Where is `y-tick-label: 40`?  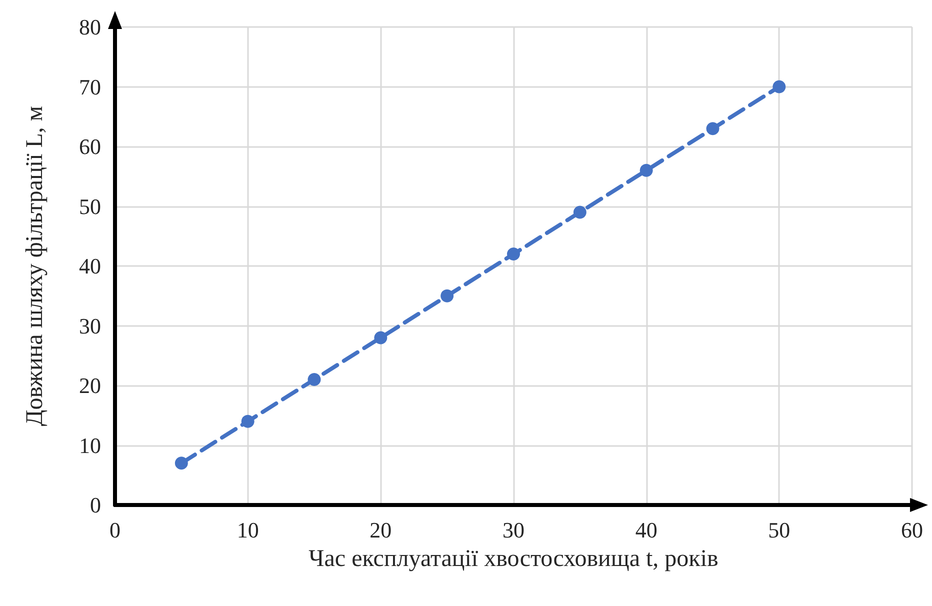 y-tick-label: 40 is located at coordinates (90, 266).